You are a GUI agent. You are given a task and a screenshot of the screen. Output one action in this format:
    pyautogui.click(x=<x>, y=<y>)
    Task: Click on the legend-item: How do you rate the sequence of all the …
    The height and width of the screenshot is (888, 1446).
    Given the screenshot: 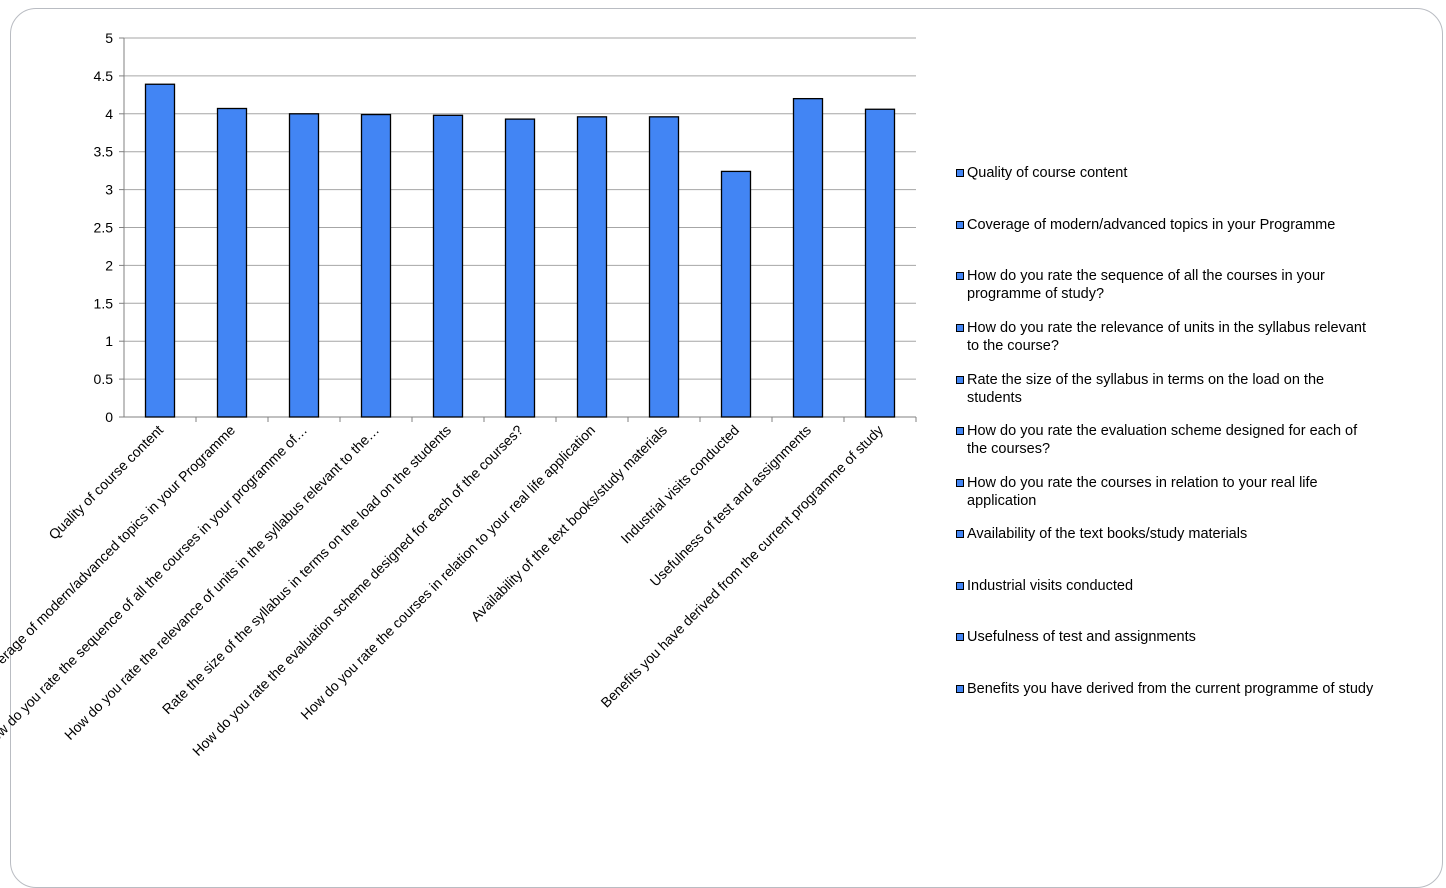 What is the action you would take?
    pyautogui.click(x=1191, y=285)
    